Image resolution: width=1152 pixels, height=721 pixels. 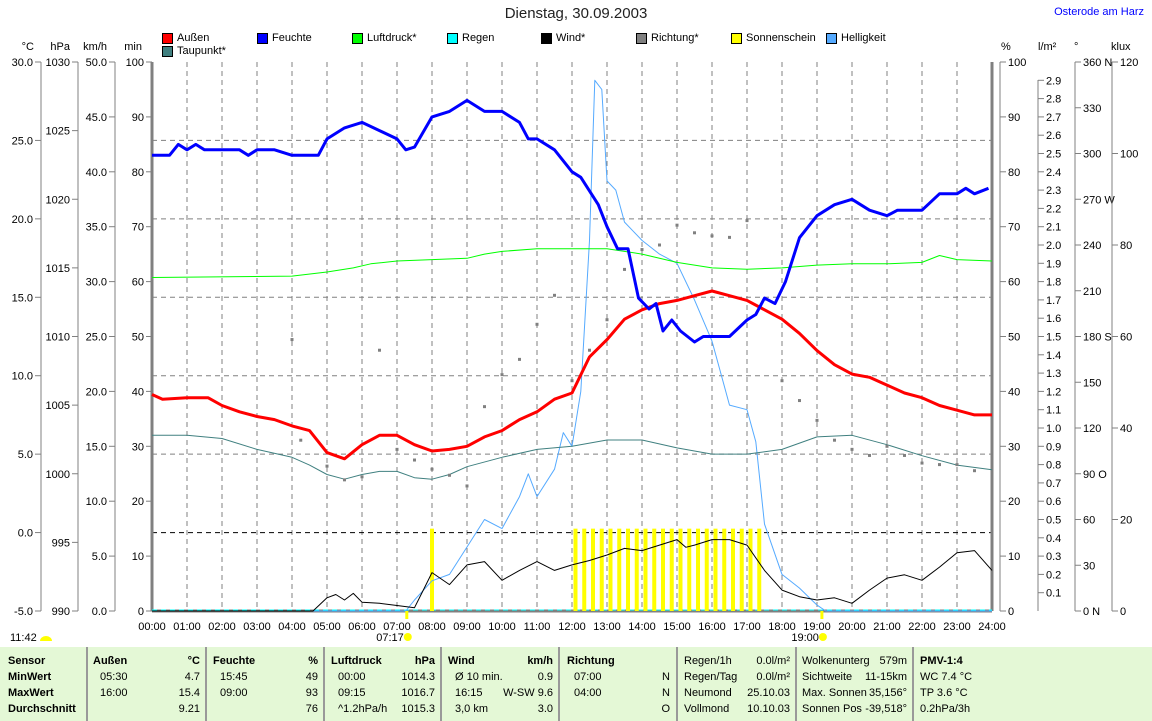 What do you see at coordinates (418, 677) in the screenshot?
I see `table-cell: 1014.3` at bounding box center [418, 677].